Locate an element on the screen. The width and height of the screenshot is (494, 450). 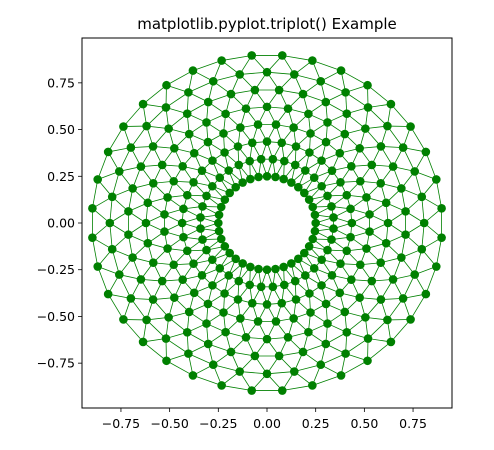
y-tick-label: −0.75 is located at coordinates (56, 363).